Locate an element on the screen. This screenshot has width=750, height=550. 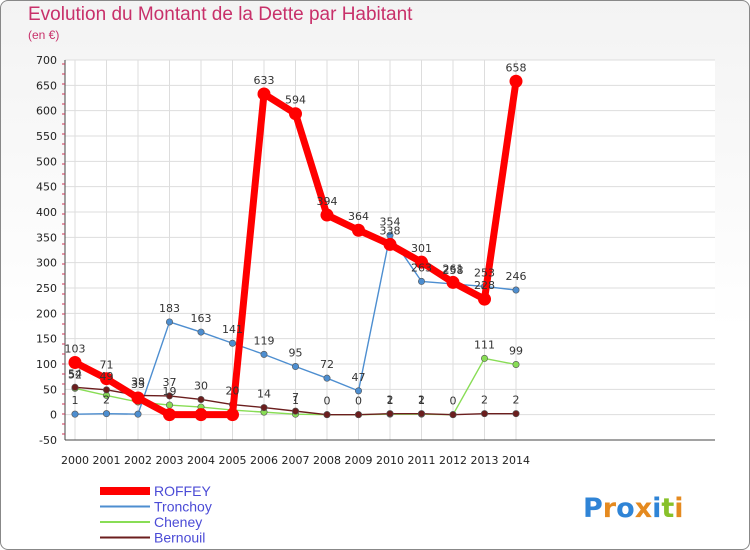
x-tick-label: 2014 is located at coordinates (516, 460).